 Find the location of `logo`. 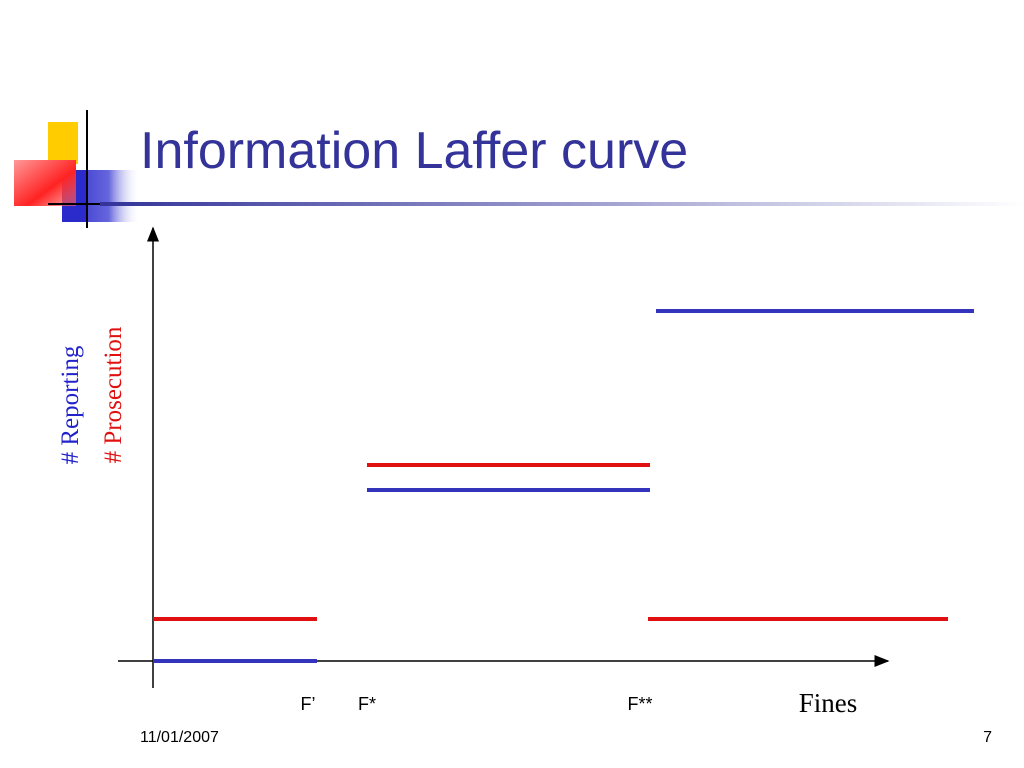

logo is located at coordinates (77, 169).